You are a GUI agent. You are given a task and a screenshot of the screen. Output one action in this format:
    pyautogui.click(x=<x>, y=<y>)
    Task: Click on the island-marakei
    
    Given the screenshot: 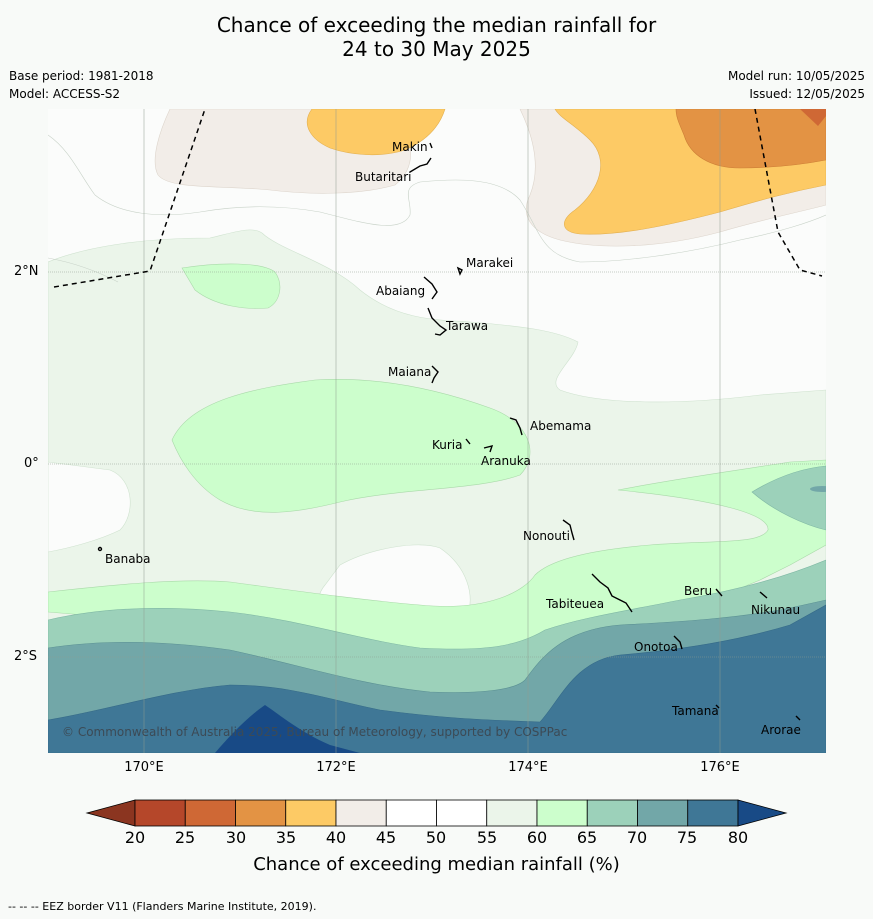 What is the action you would take?
    pyautogui.click(x=459, y=271)
    